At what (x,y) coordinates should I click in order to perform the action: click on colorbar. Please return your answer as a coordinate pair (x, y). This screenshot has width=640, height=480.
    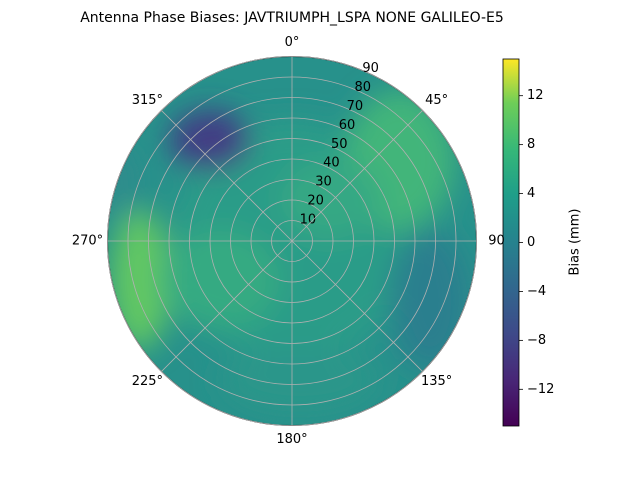
    Looking at the image, I should click on (511, 242).